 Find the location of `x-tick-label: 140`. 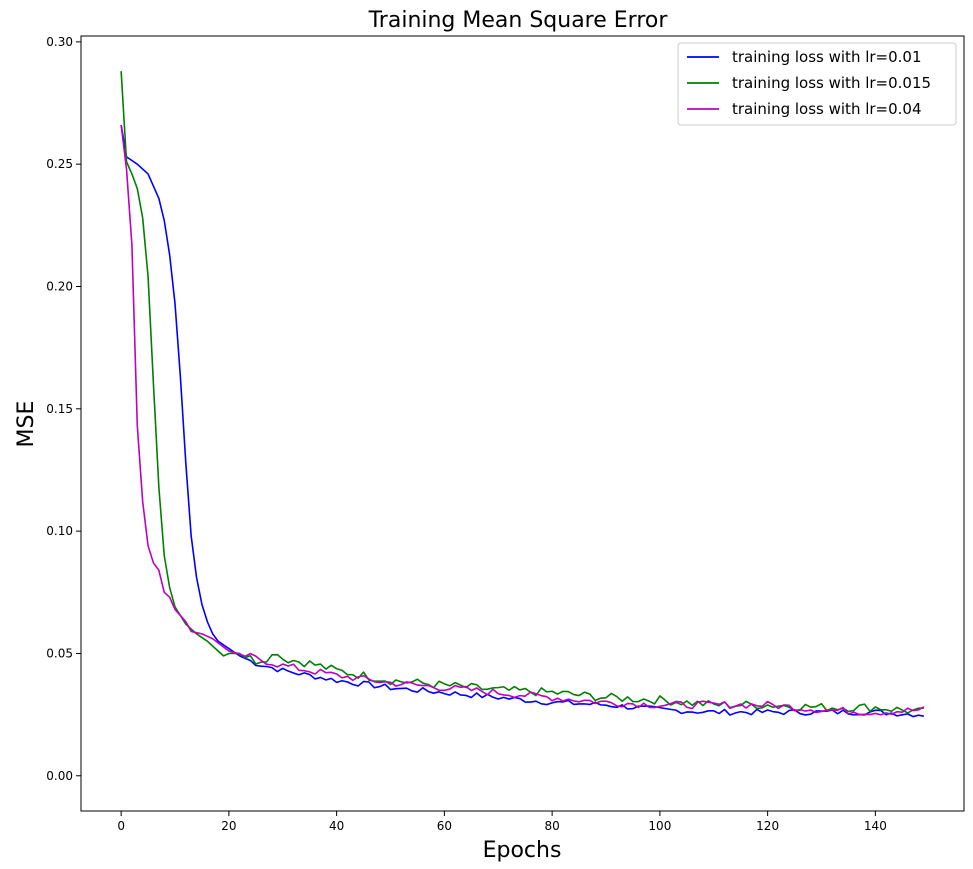

x-tick-label: 140 is located at coordinates (875, 826).